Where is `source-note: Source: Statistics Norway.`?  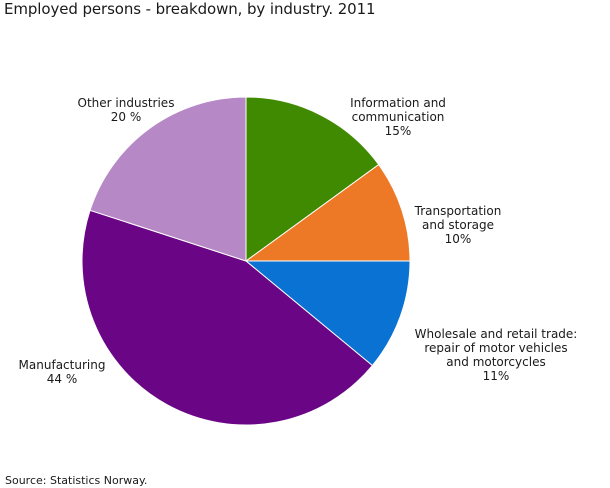
source-note: Source: Statistics Norway. is located at coordinates (76, 480).